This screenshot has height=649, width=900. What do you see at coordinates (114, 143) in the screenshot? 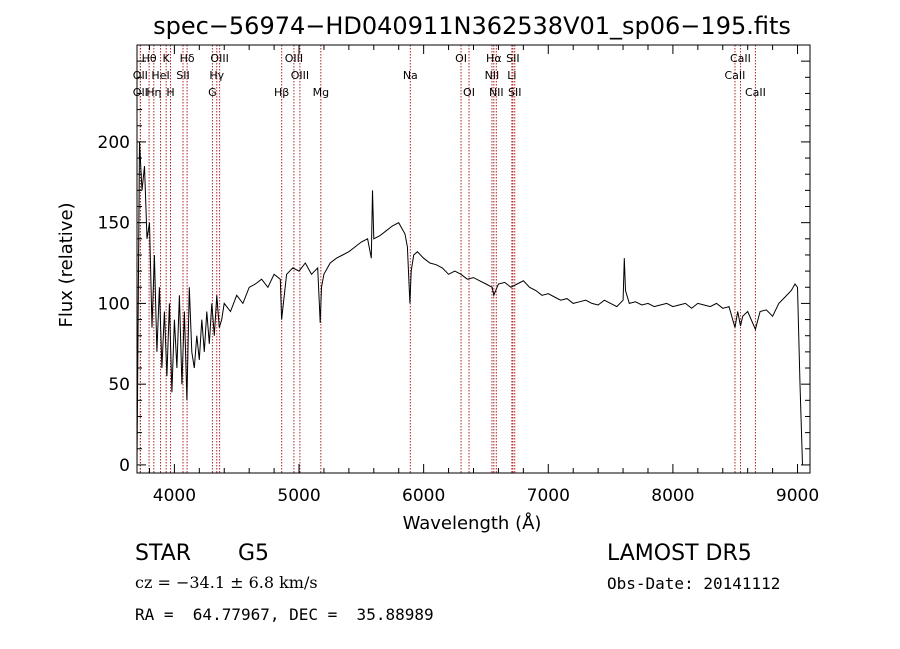
I see `y-tick-label-200: 200` at bounding box center [114, 143].